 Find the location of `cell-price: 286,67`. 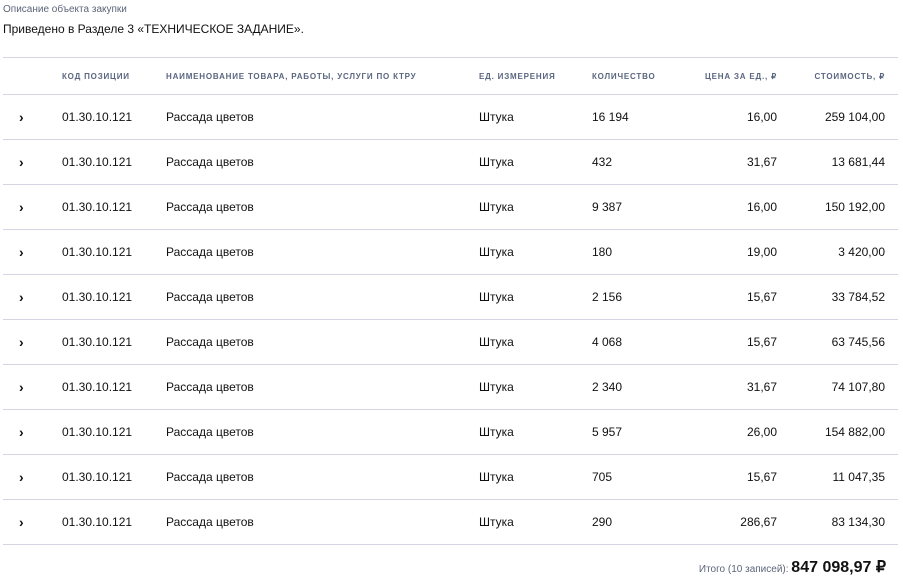

cell-price: 286,67 is located at coordinates (734, 522).